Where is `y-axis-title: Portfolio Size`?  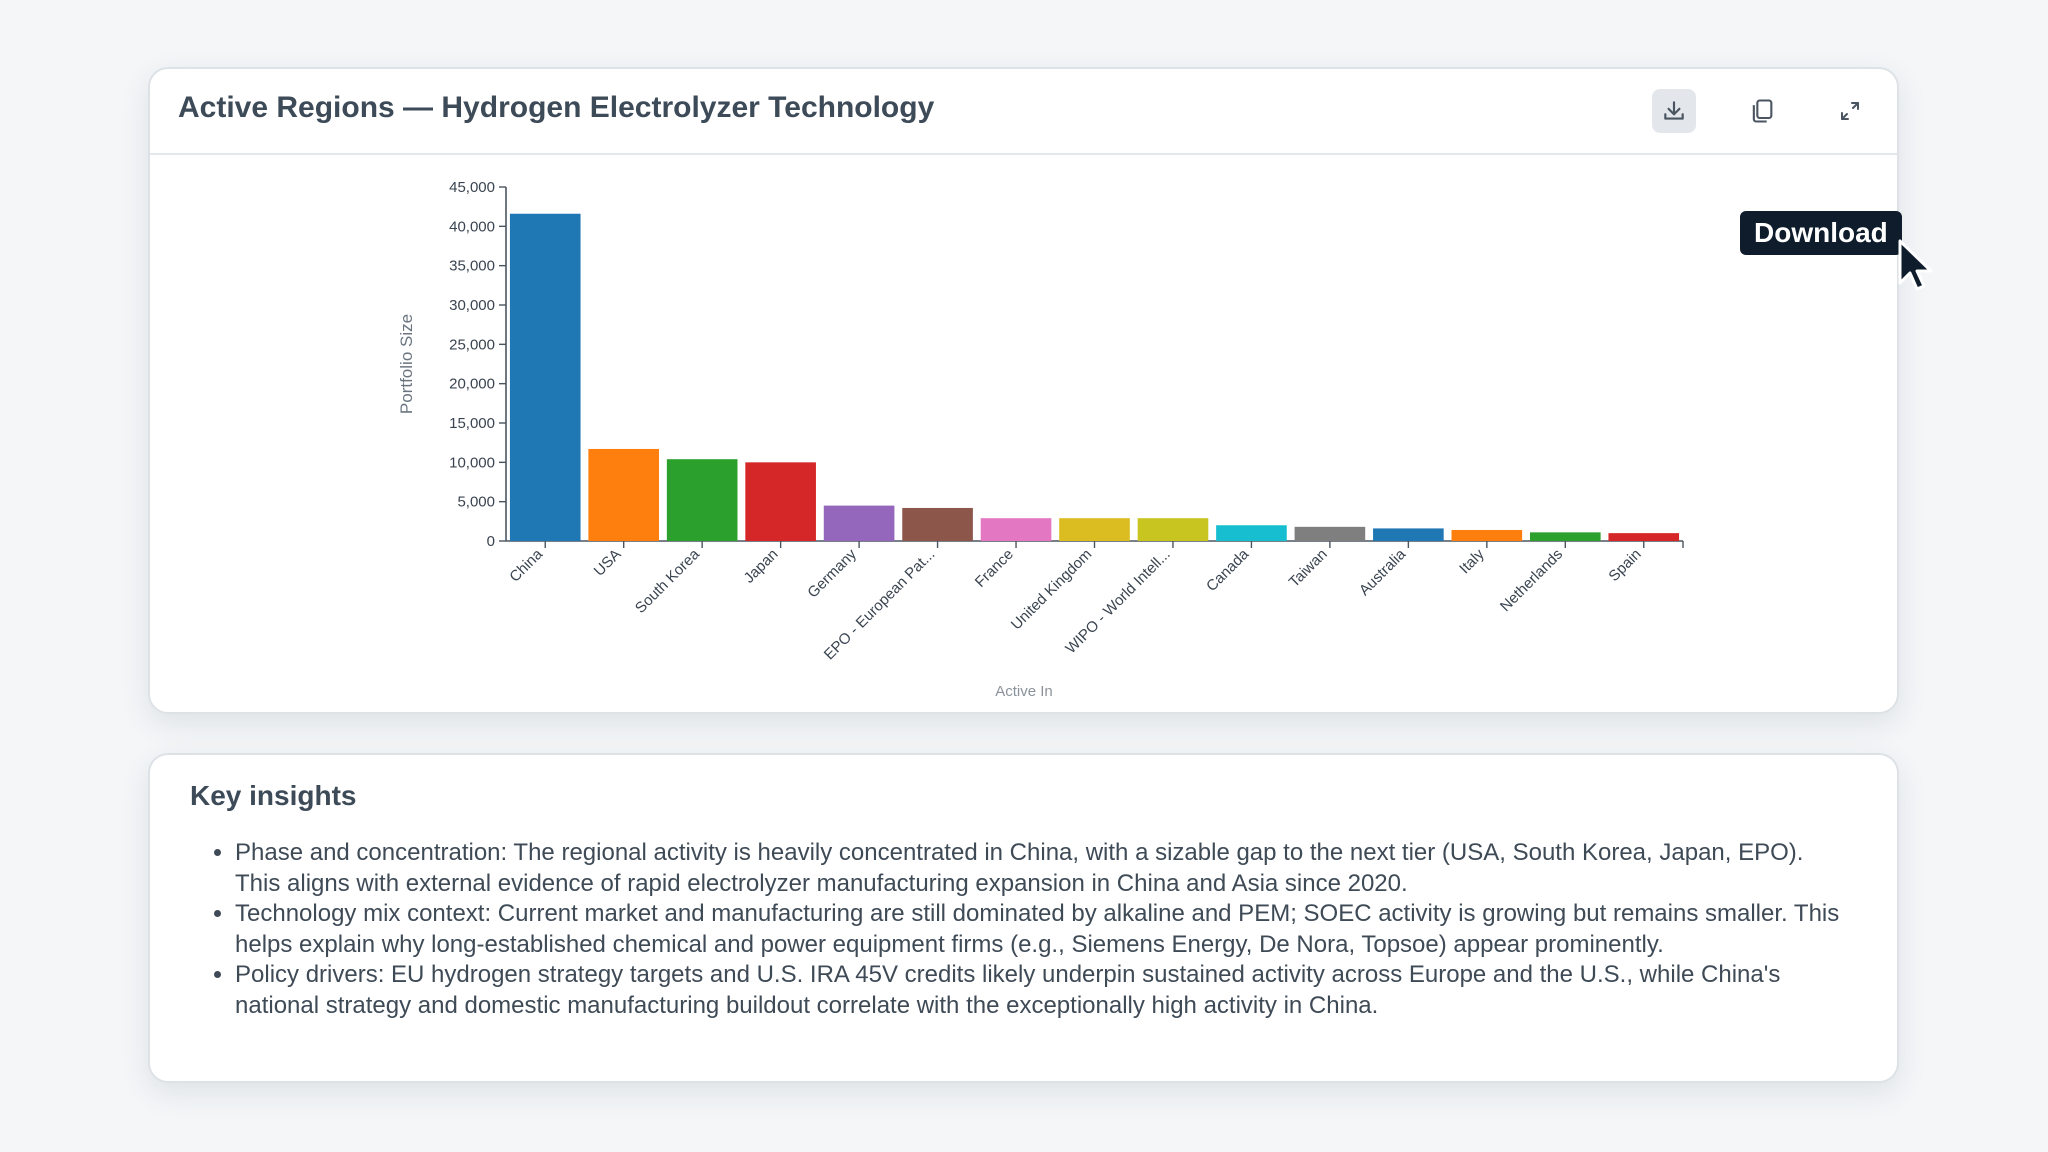 y-axis-title: Portfolio Size is located at coordinates (406, 364).